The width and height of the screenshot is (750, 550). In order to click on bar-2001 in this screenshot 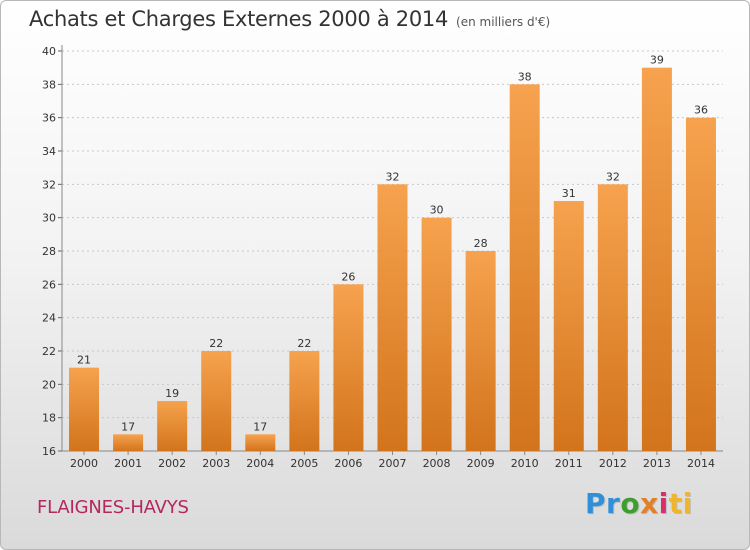, I will do `click(128, 442)`.